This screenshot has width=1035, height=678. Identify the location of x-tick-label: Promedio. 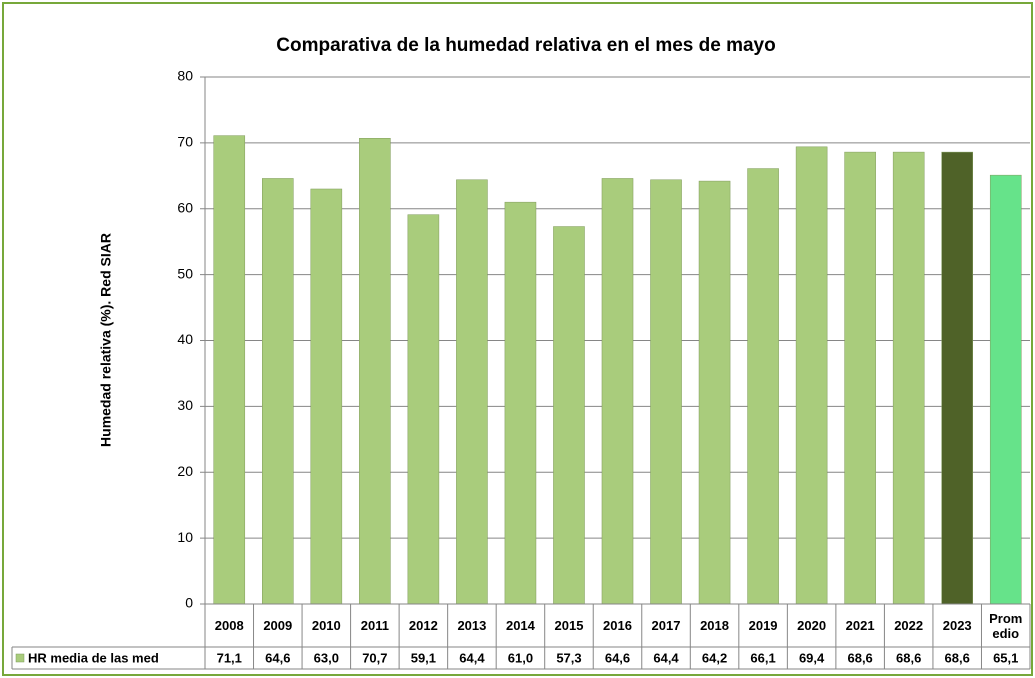
(1006, 625).